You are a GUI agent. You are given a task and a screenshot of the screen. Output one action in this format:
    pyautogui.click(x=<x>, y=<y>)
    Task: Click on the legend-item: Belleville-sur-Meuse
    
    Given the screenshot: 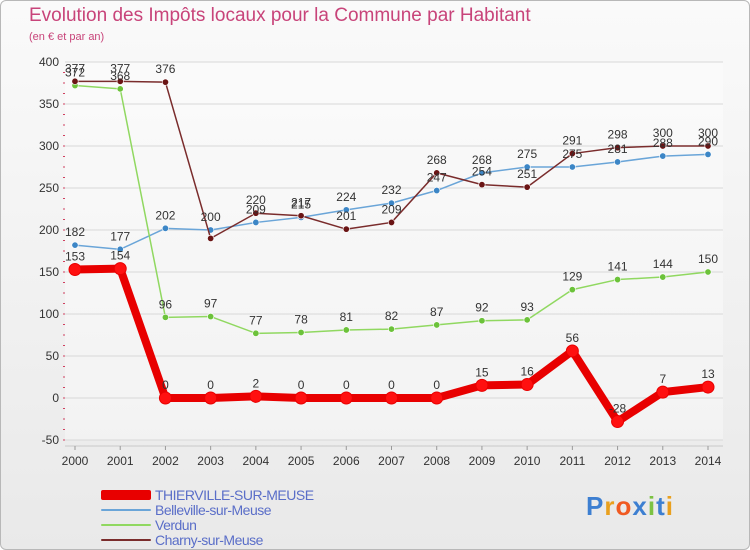 What is the action you would take?
    pyautogui.click(x=207, y=509)
    